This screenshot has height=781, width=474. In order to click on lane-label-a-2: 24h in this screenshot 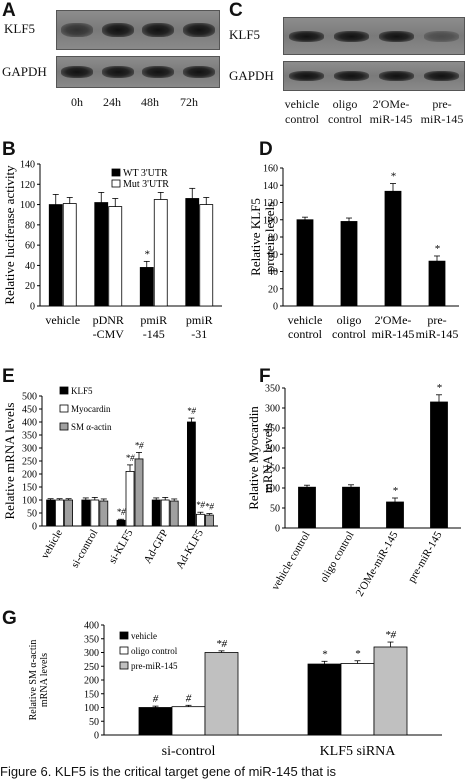, I will do `click(112, 102)`.